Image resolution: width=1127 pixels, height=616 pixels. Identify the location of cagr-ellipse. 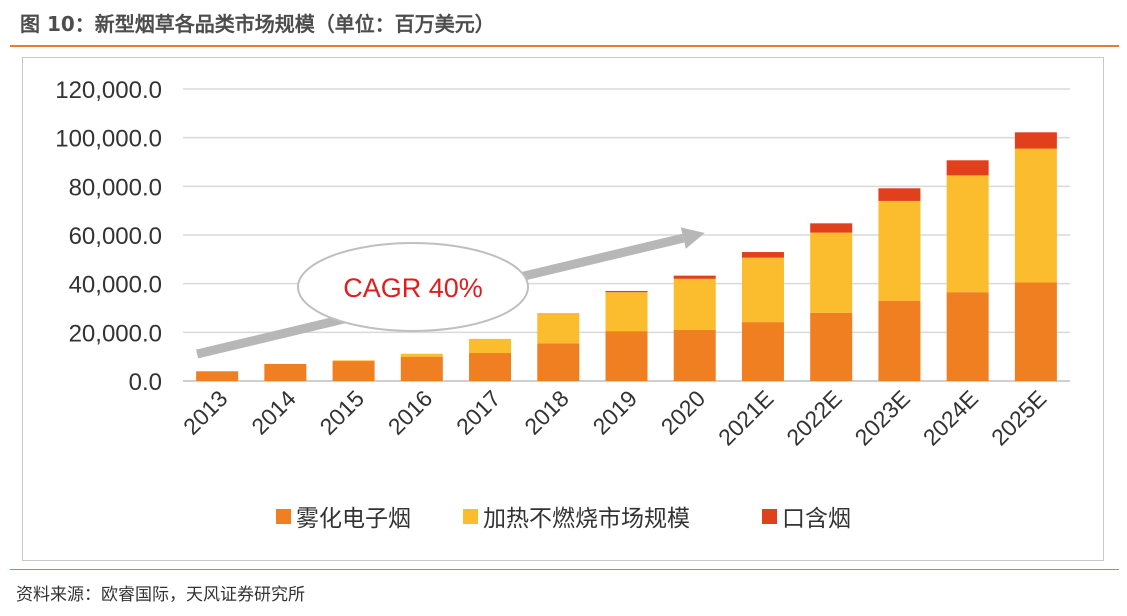
(413, 287).